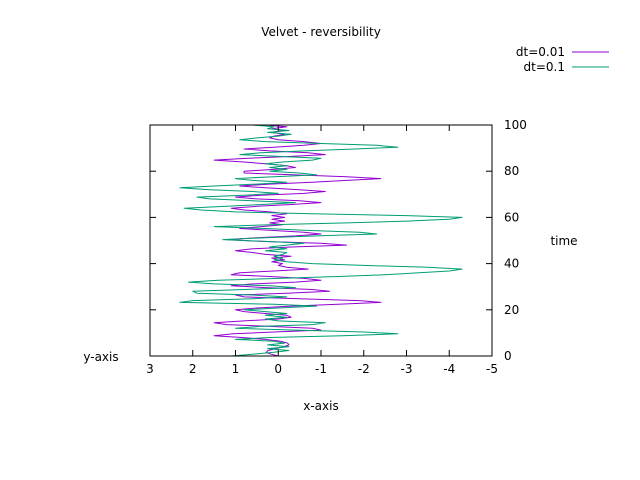  I want to click on x-tick-label: -1, so click(321, 369).